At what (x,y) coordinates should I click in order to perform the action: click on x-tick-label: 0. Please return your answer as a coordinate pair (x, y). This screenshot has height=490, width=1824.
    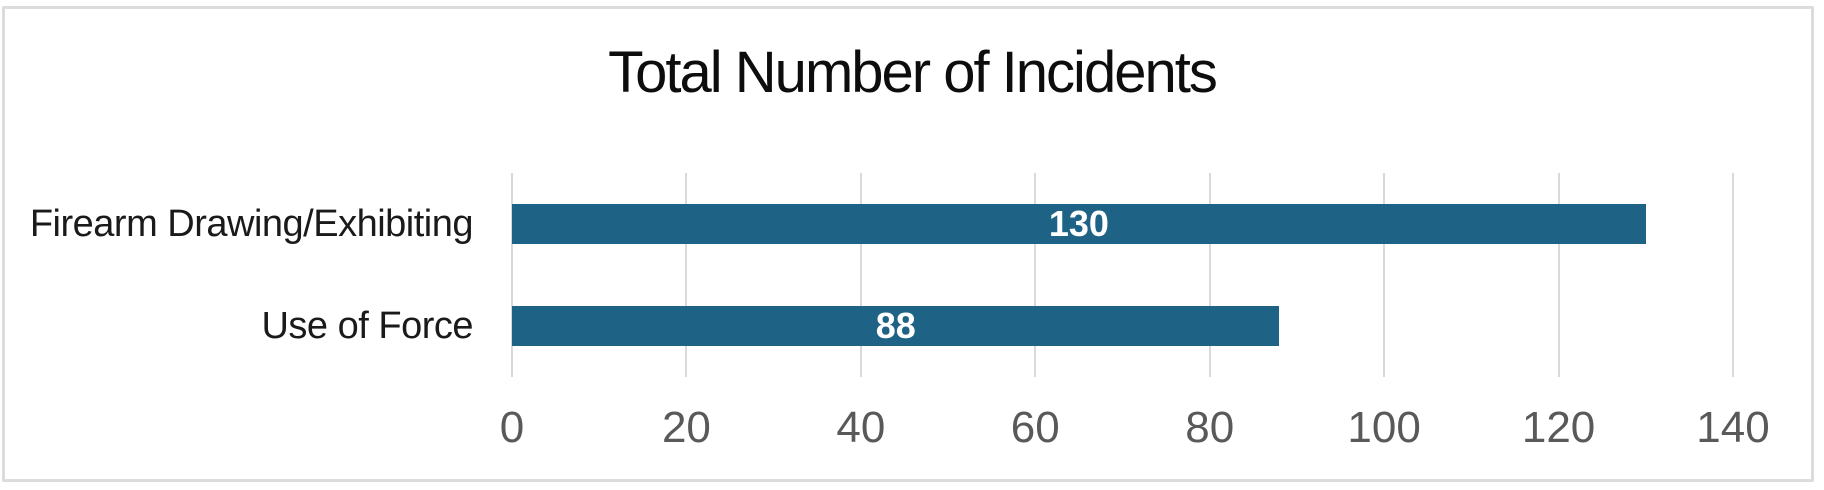
    Looking at the image, I should click on (512, 427).